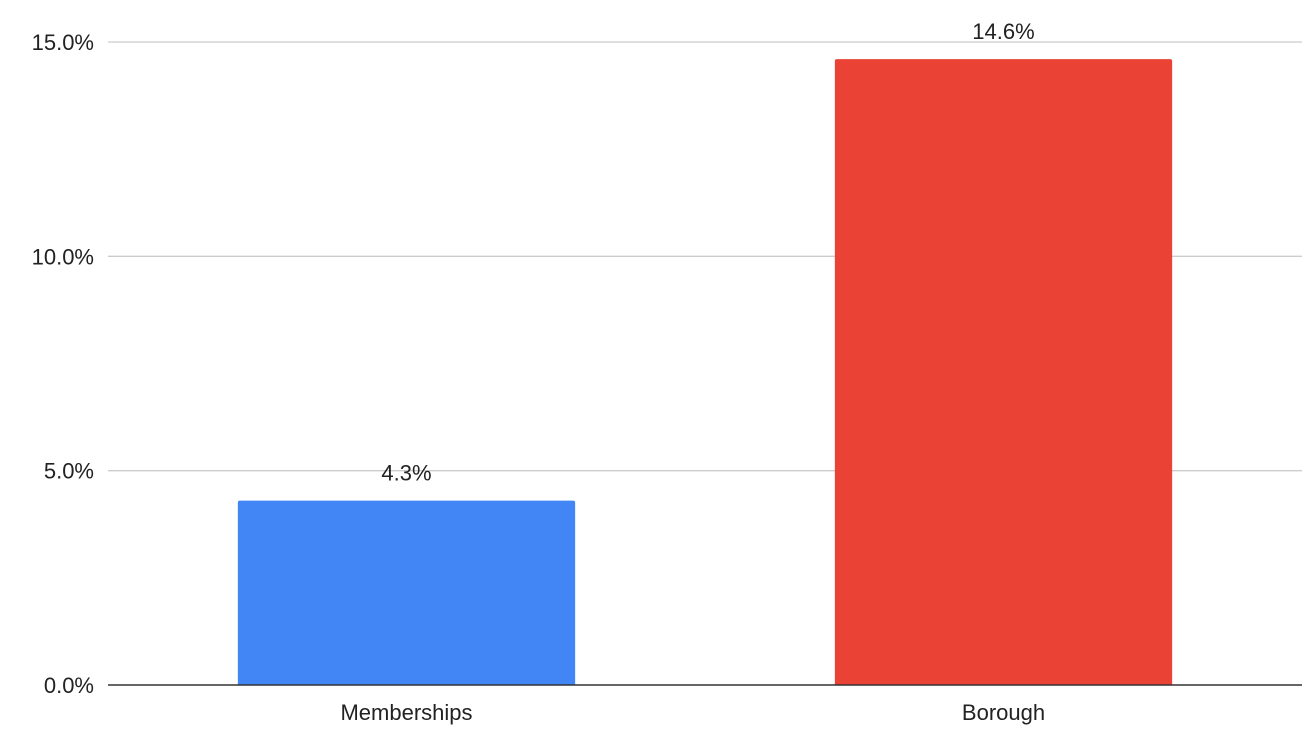 The image size is (1302, 729). I want to click on category-label-memberships: Memberships, so click(406, 712).